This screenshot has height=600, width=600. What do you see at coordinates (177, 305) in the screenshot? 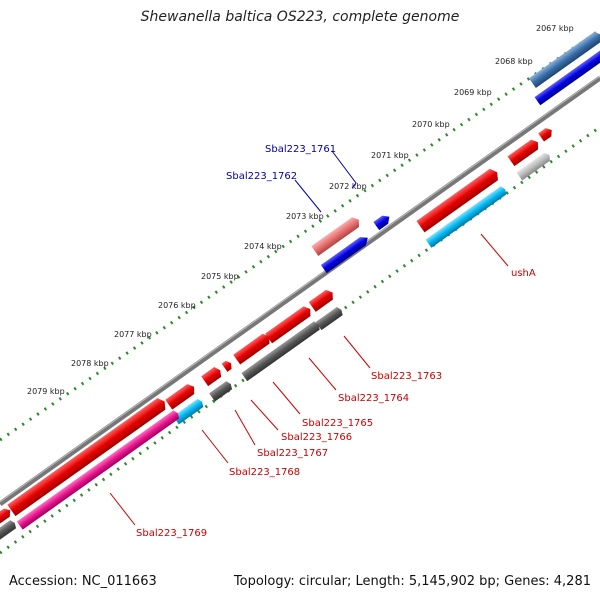
I see `scale-label-2076: 2076 kbp` at bounding box center [177, 305].